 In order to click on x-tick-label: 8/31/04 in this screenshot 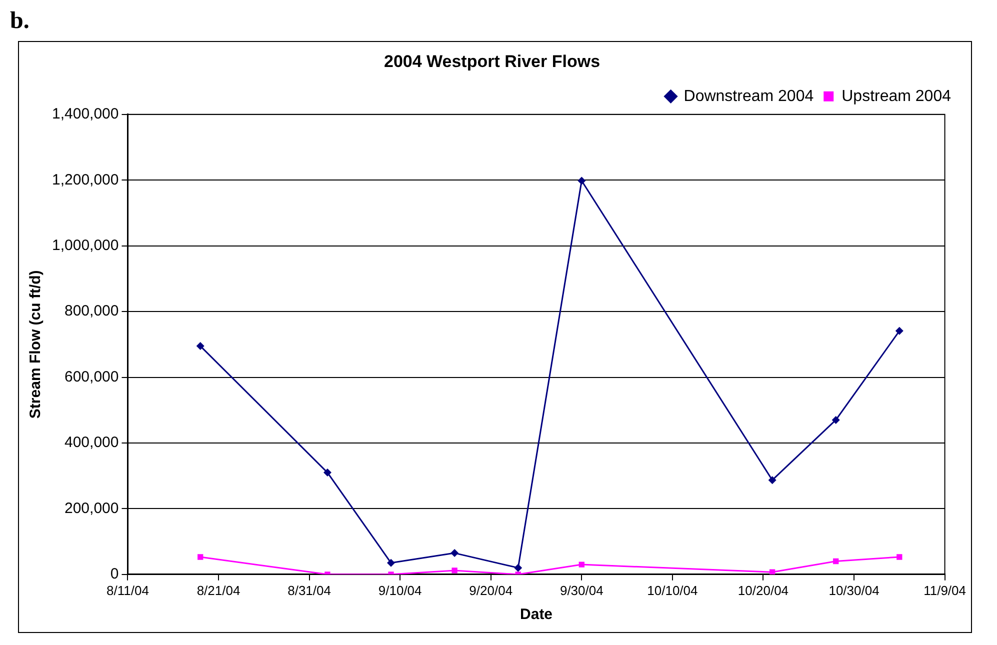, I will do `click(309, 590)`.